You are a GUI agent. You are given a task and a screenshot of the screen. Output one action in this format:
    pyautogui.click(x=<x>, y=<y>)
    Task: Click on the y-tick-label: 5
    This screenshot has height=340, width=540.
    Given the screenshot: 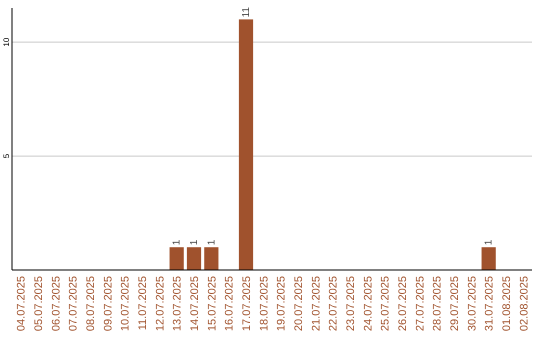 What is the action you would take?
    pyautogui.click(x=6, y=155)
    